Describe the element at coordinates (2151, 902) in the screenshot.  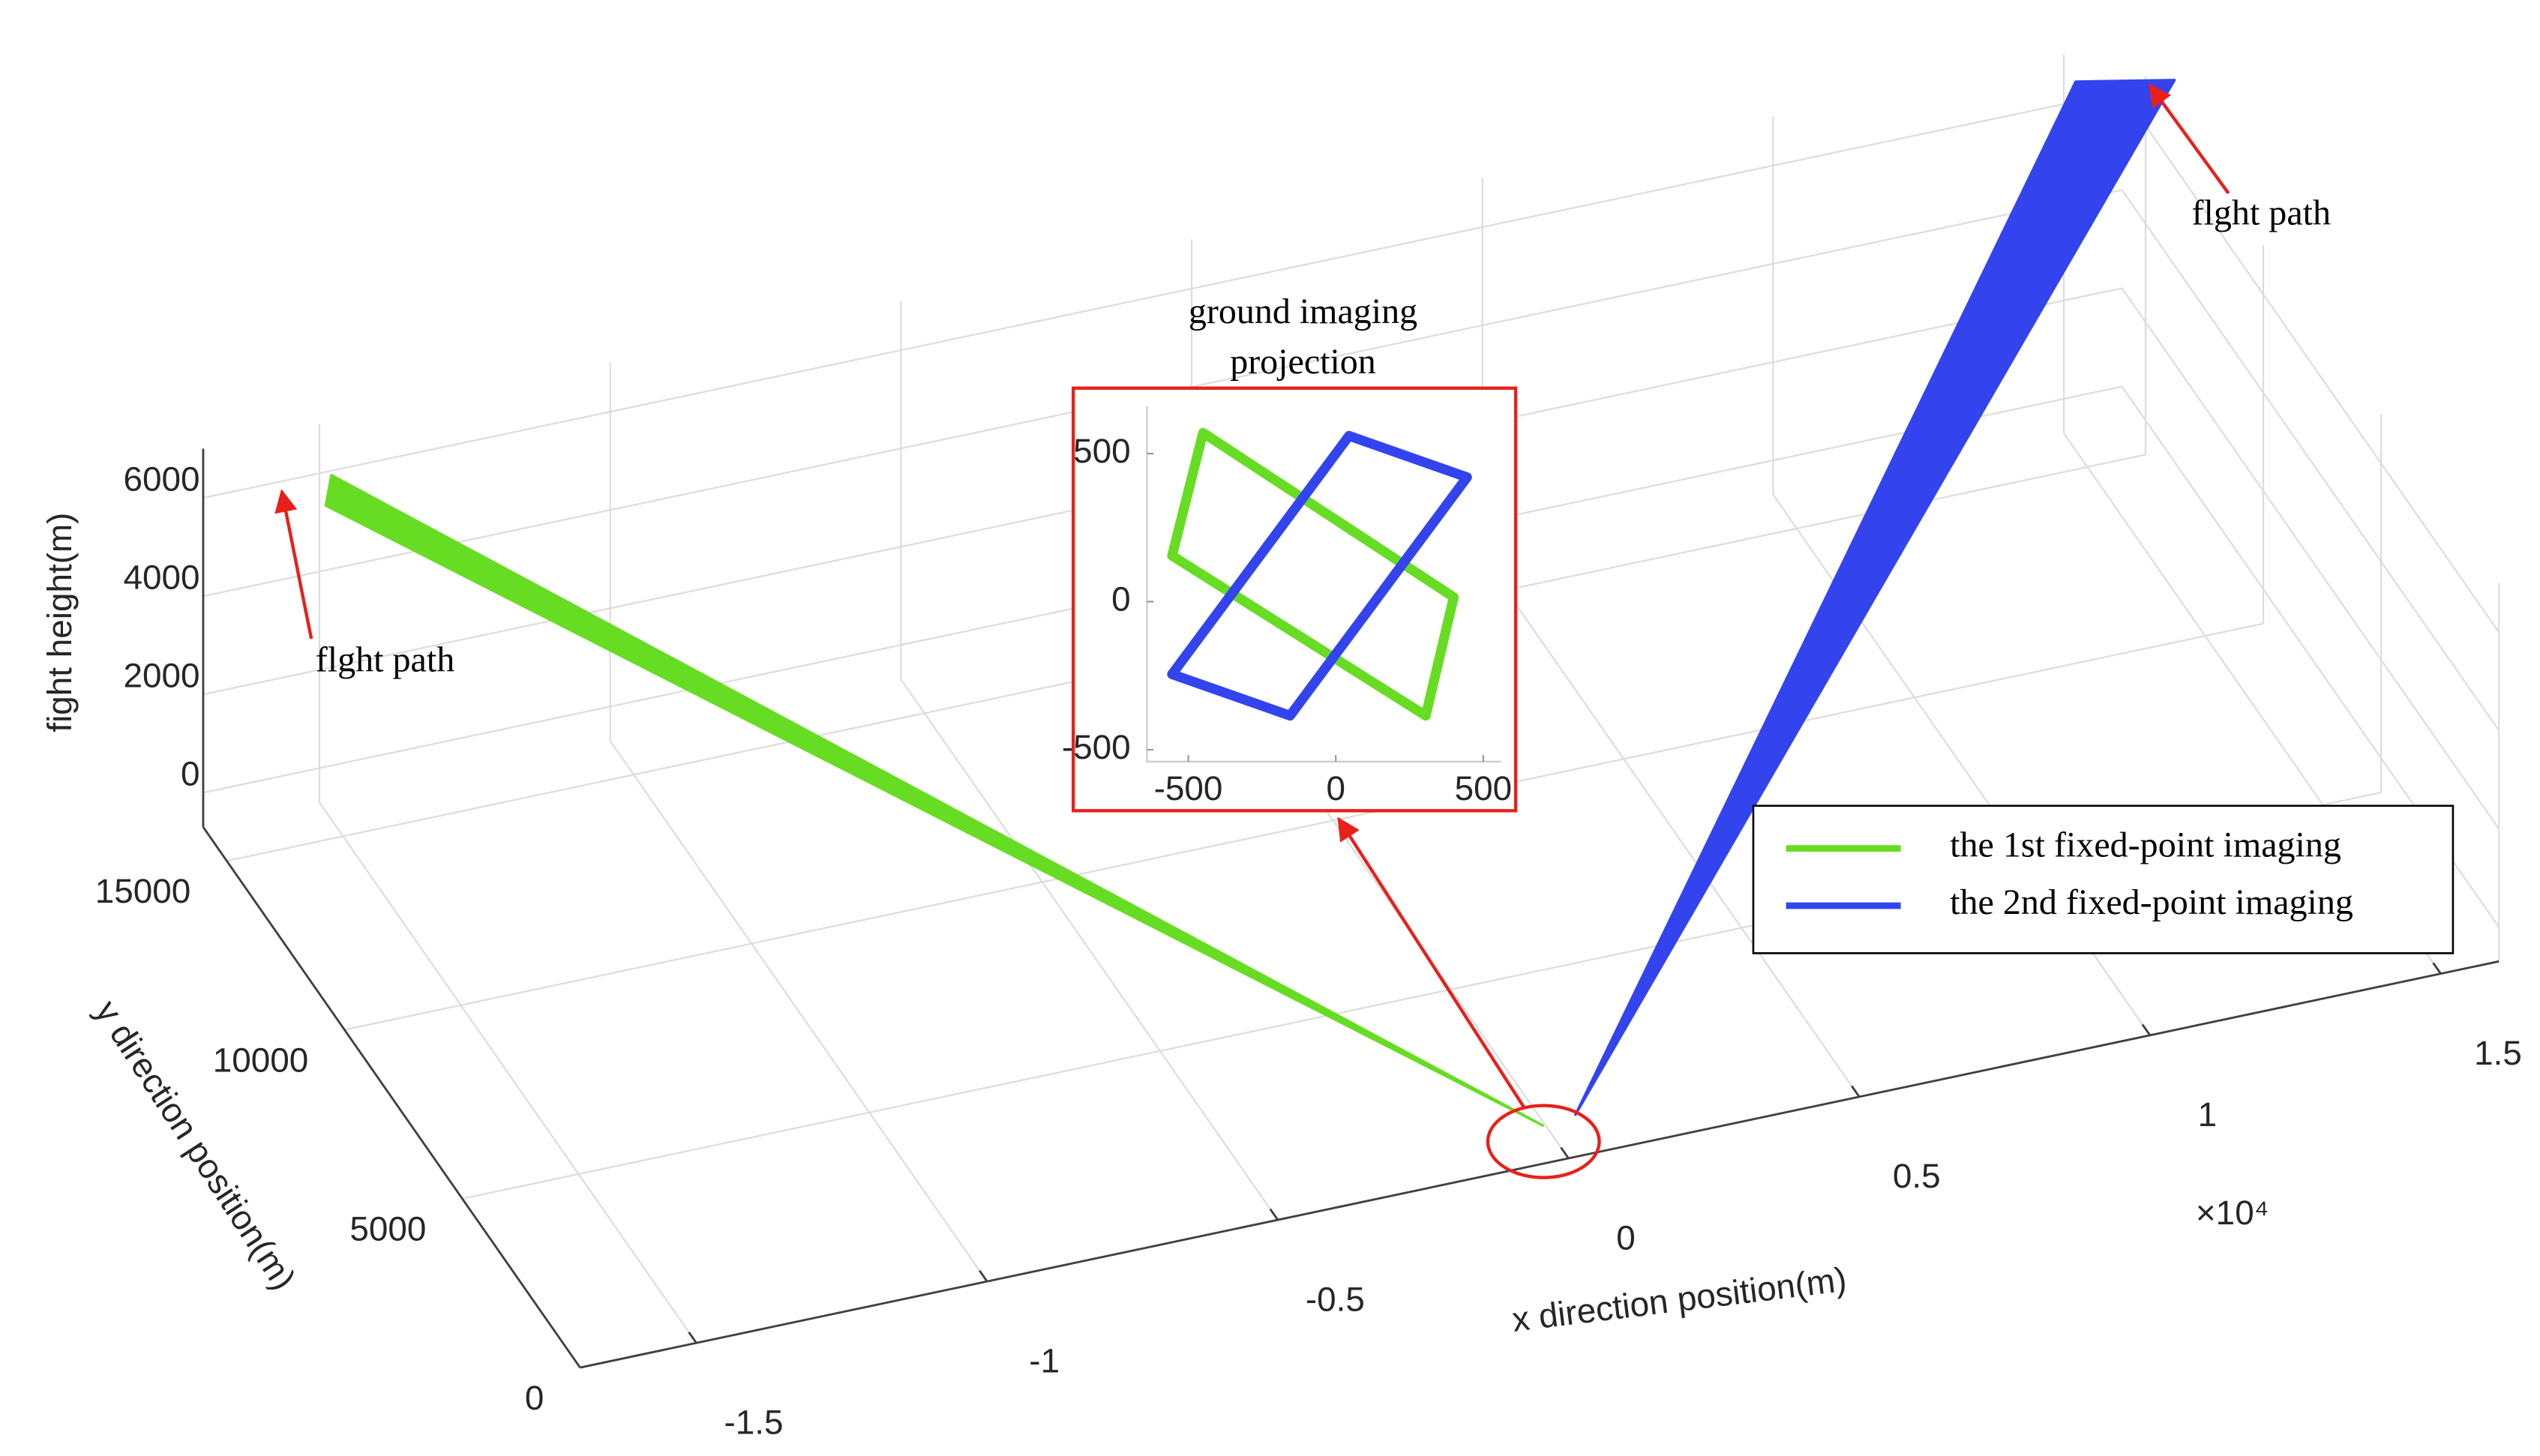
I see `legend-label: the 2nd fixed-point imaging` at that location.